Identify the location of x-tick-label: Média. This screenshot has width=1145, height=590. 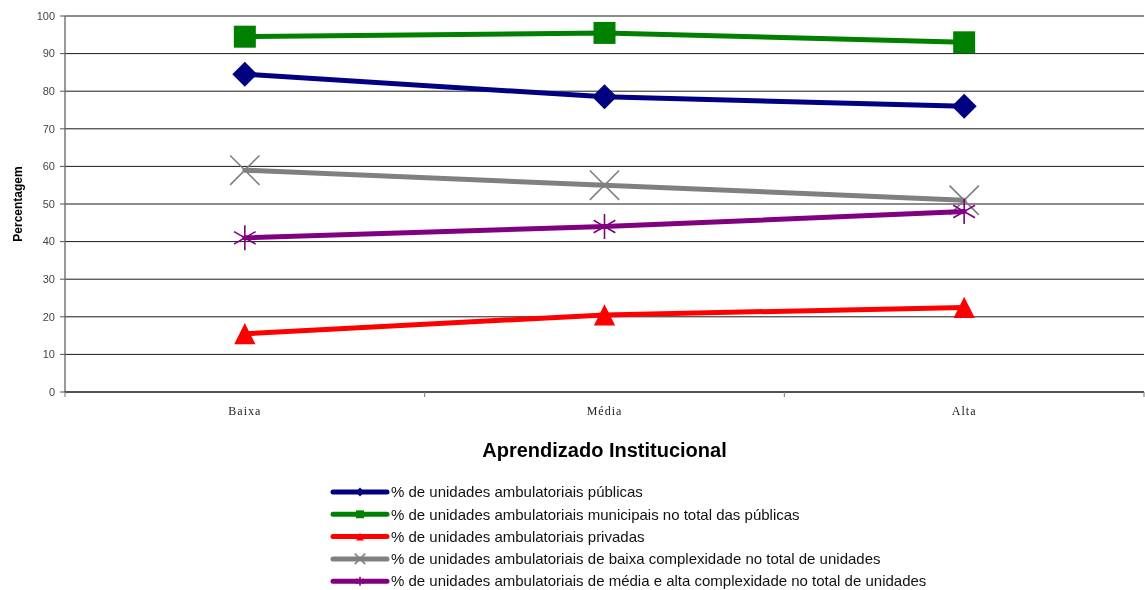
(604, 411).